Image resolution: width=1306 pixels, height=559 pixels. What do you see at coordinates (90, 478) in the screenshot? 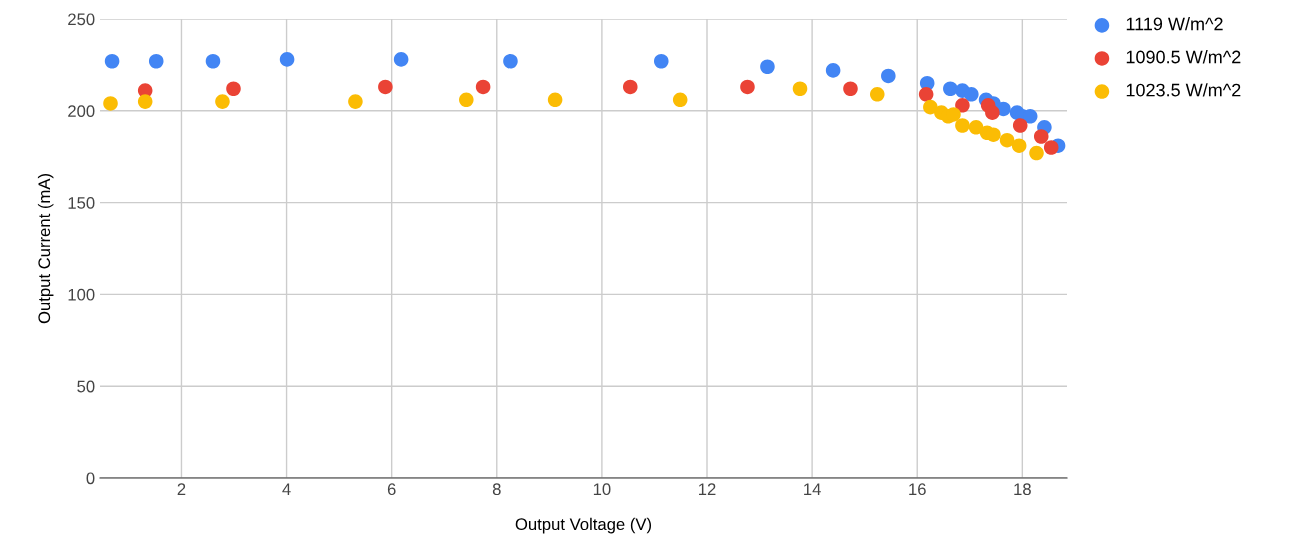
I see `y-tick-label: 0` at bounding box center [90, 478].